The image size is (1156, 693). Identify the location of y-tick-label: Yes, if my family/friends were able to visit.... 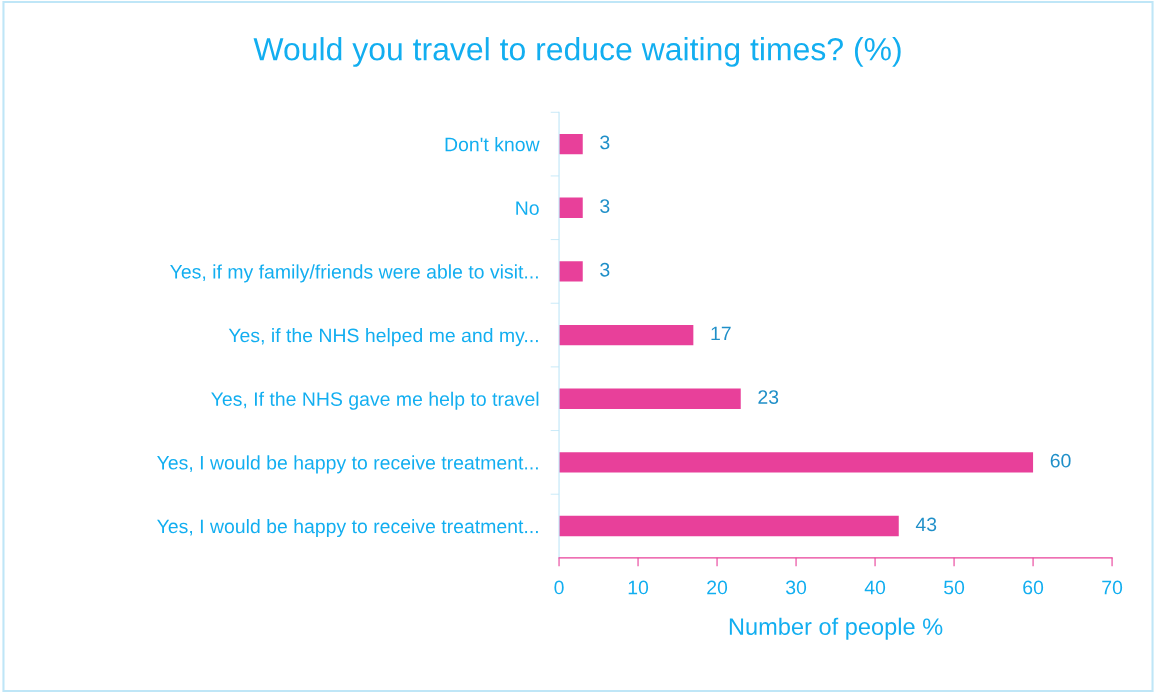
(354, 273).